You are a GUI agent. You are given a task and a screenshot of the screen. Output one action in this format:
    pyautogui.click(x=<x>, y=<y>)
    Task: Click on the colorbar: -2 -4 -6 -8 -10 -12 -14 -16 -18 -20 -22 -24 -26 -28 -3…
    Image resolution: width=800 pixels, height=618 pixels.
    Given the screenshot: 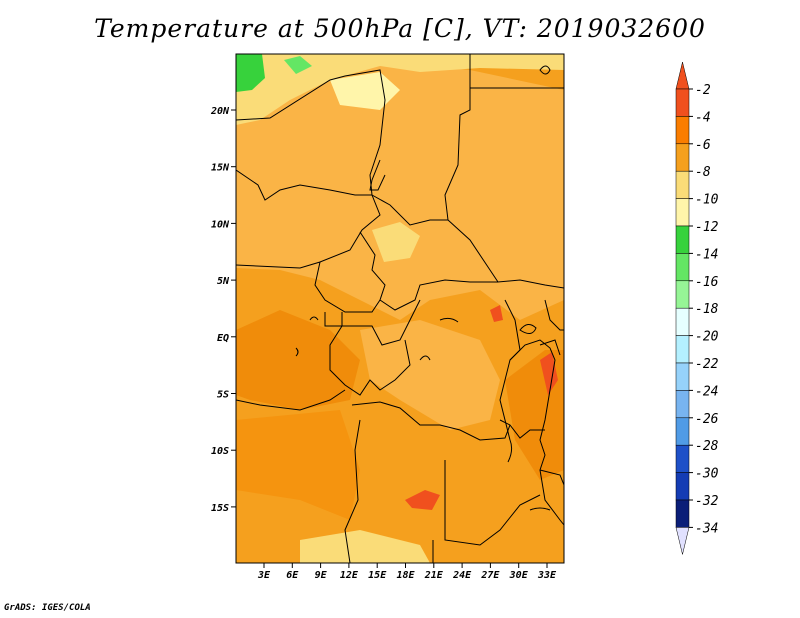 What is the action you would take?
    pyautogui.click(x=697, y=308)
    